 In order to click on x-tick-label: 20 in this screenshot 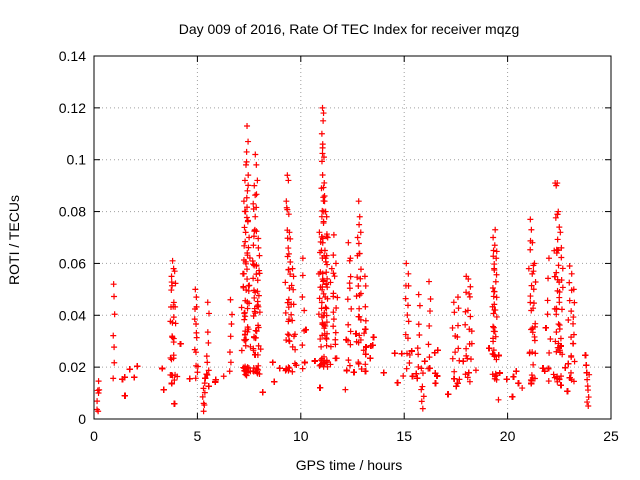, I will do `click(508, 436)`.